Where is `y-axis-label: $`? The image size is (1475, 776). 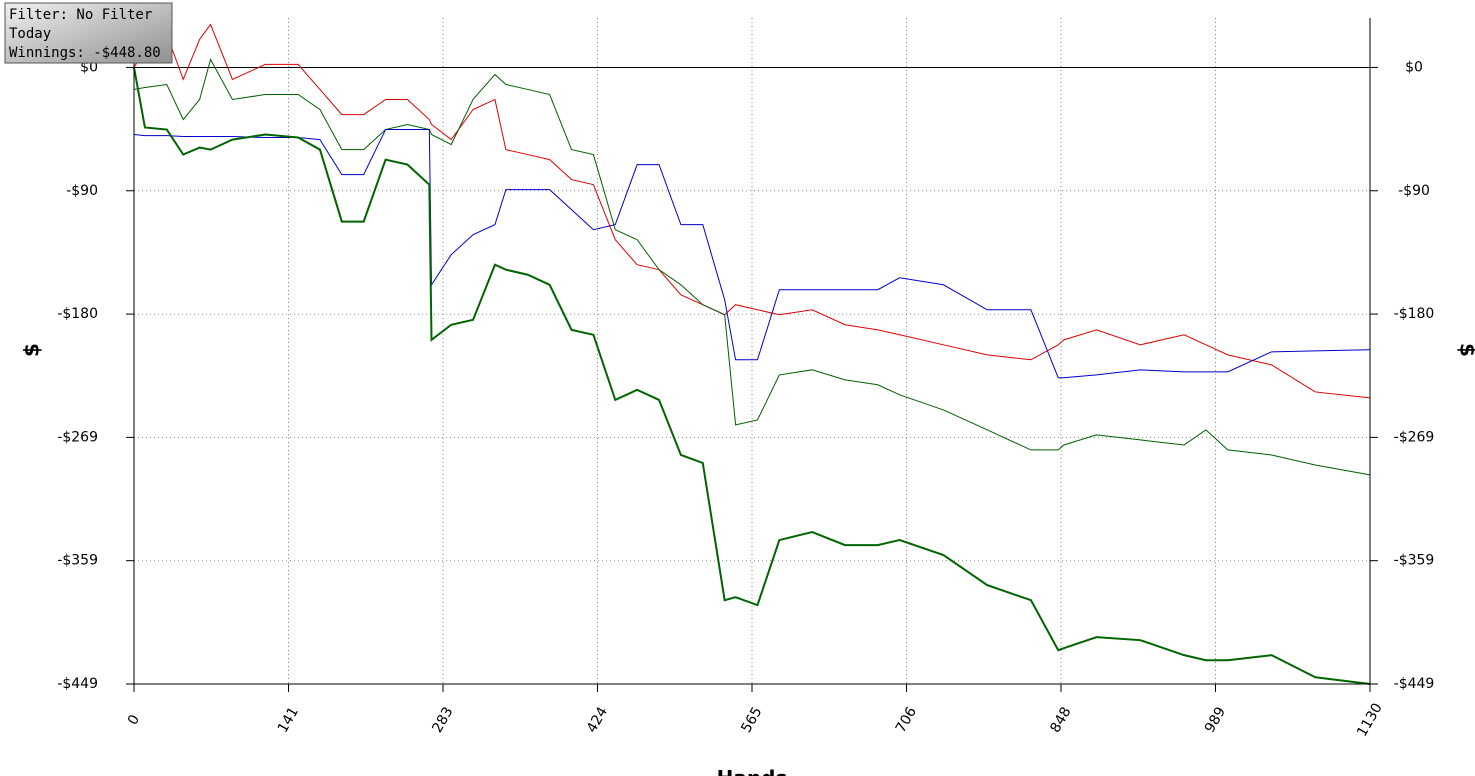 y-axis-label: $ is located at coordinates (32, 350).